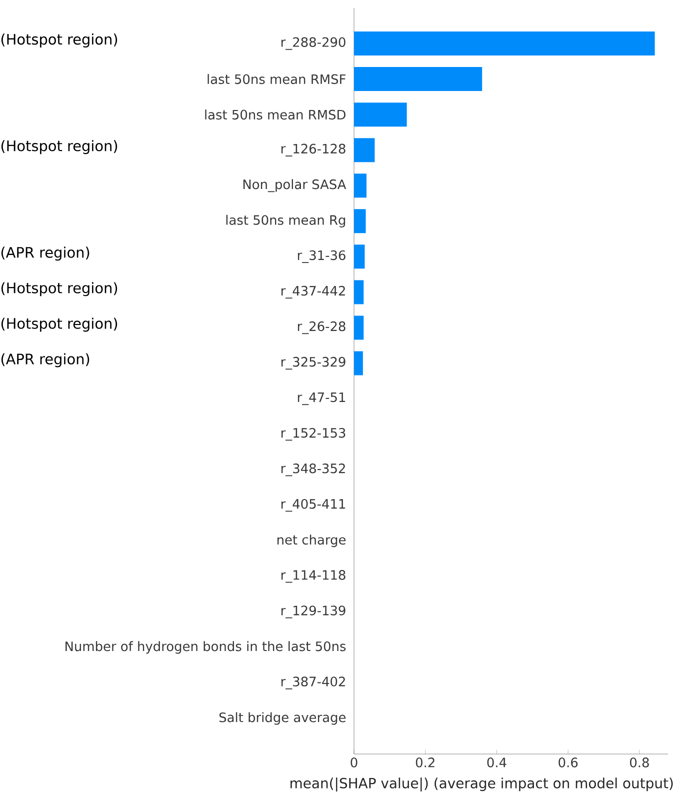 This screenshot has width=677, height=804. What do you see at coordinates (313, 434) in the screenshot?
I see `y-tick-label: r_152-153` at bounding box center [313, 434].